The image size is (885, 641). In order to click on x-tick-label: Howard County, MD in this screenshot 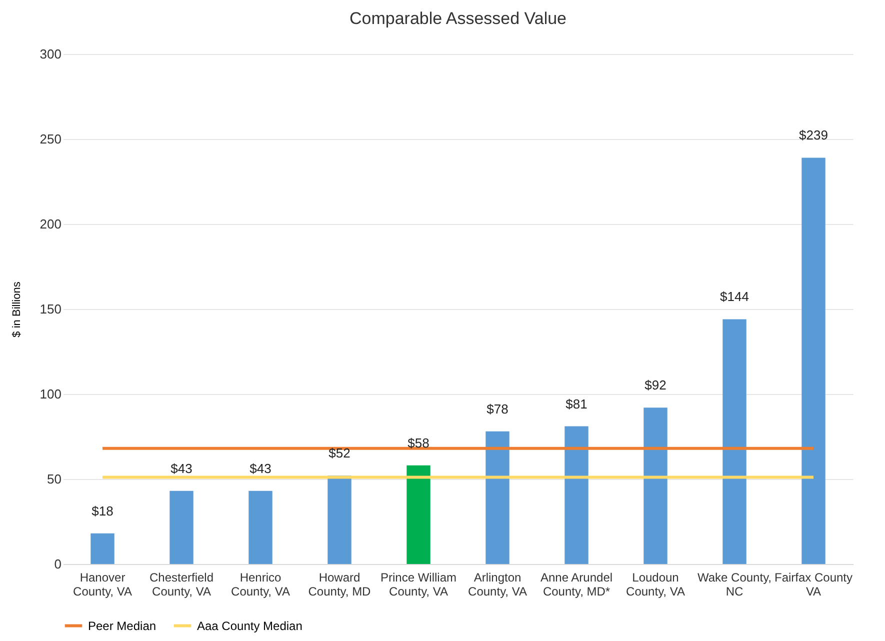, I will do `click(340, 584)`.